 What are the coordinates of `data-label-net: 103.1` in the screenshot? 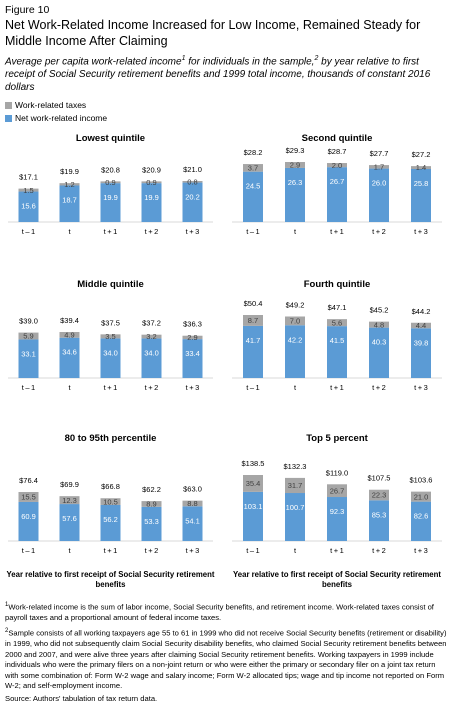 It's located at (253, 506).